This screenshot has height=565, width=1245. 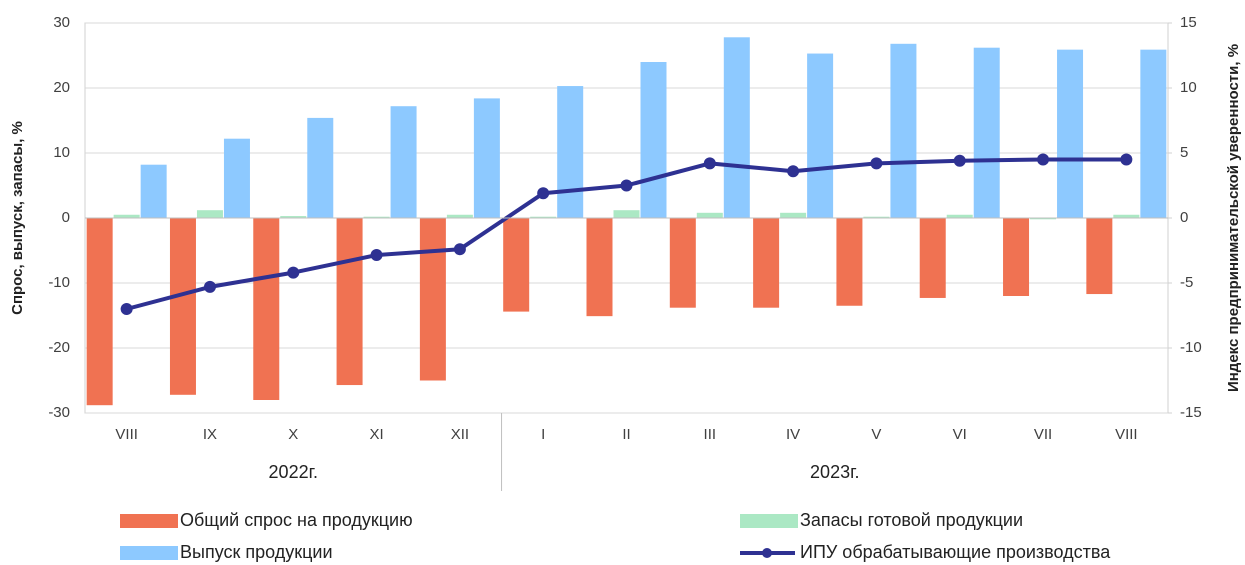 What do you see at coordinates (1184, 217) in the screenshot?
I see `y2-tick-label: 0` at bounding box center [1184, 217].